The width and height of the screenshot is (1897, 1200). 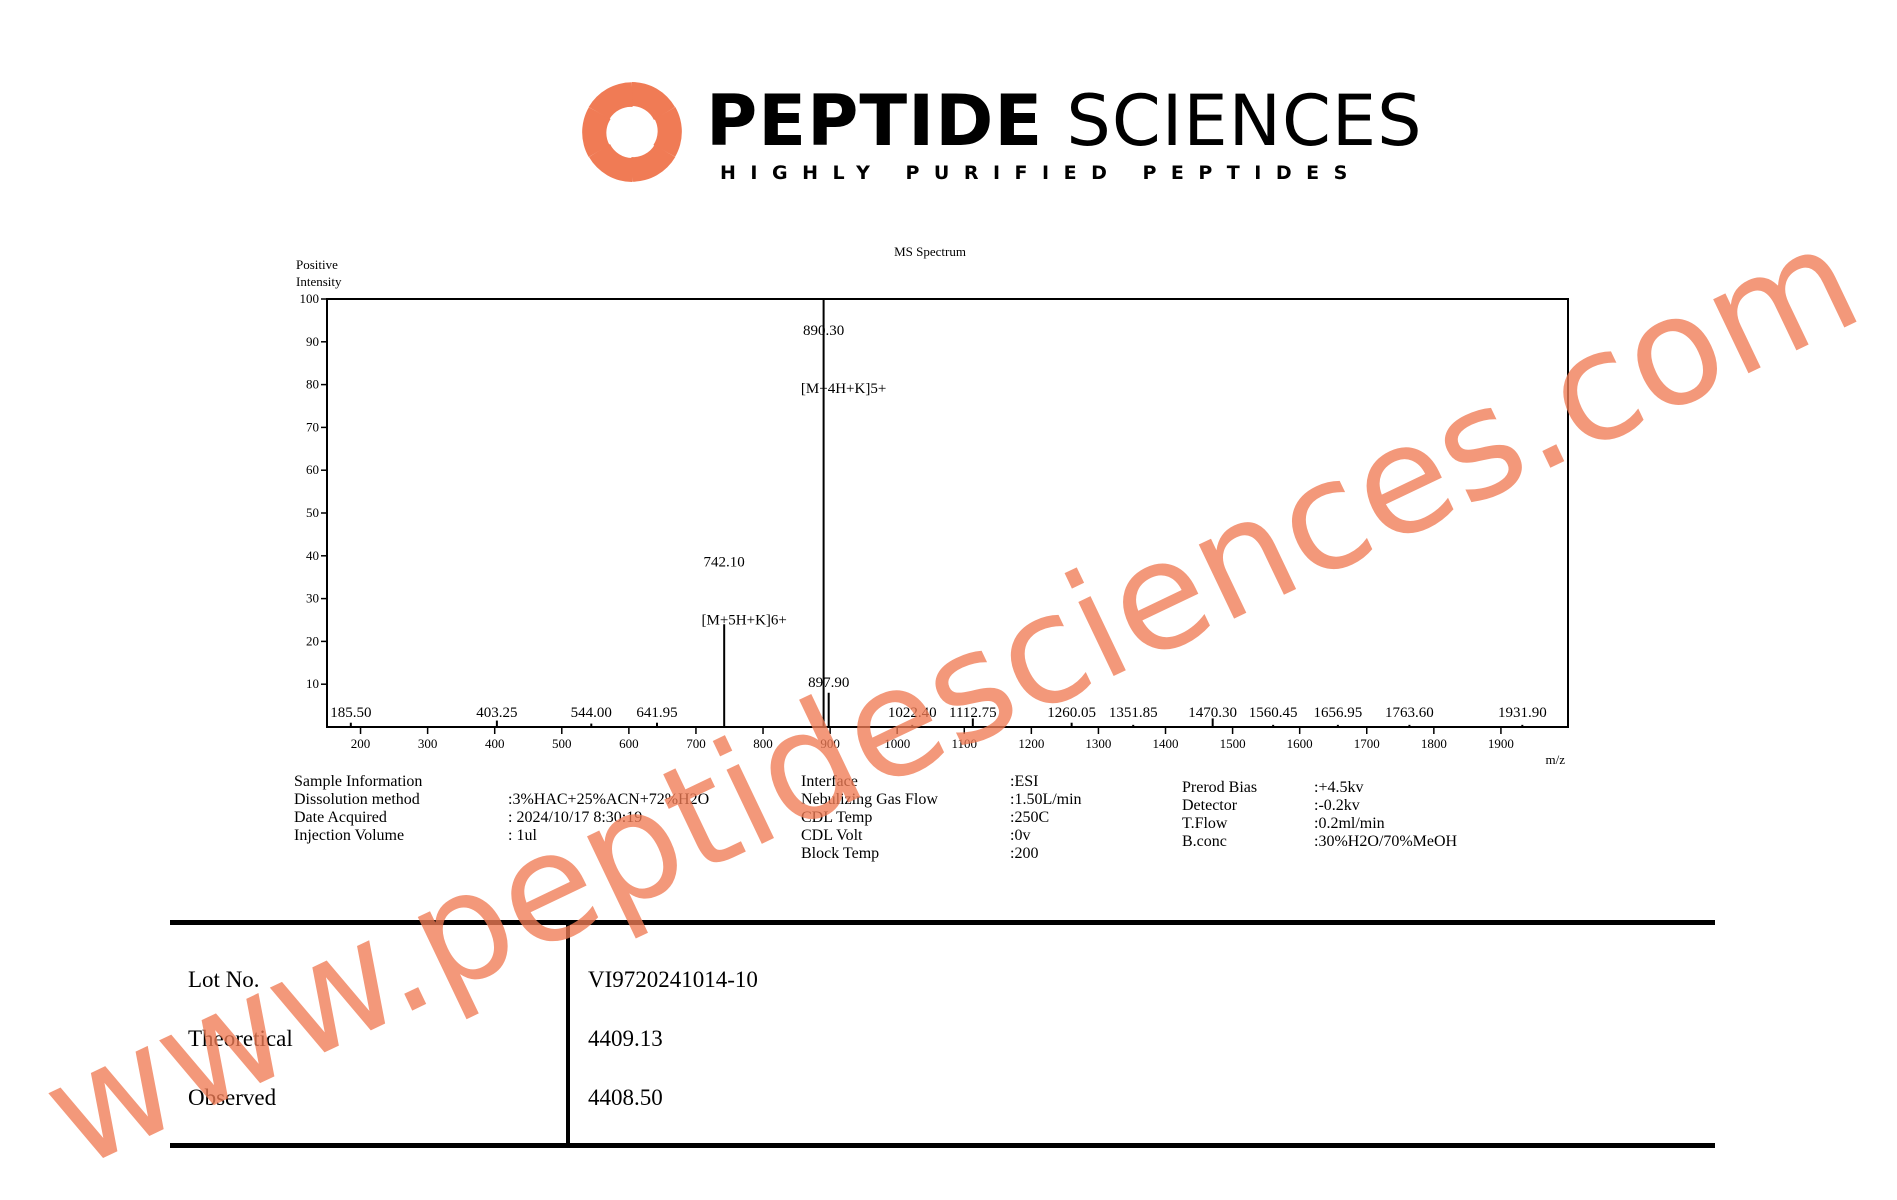 What do you see at coordinates (656, 713) in the screenshot?
I see `peak-label: 641.95` at bounding box center [656, 713].